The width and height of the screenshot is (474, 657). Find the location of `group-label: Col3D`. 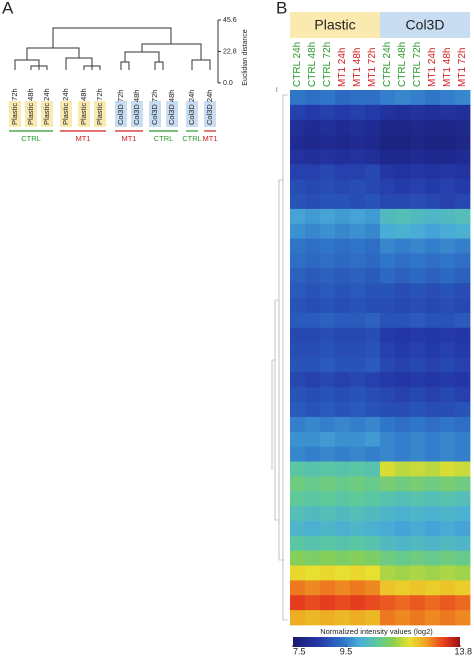

group-label: Col3D is located at coordinates (425, 25).